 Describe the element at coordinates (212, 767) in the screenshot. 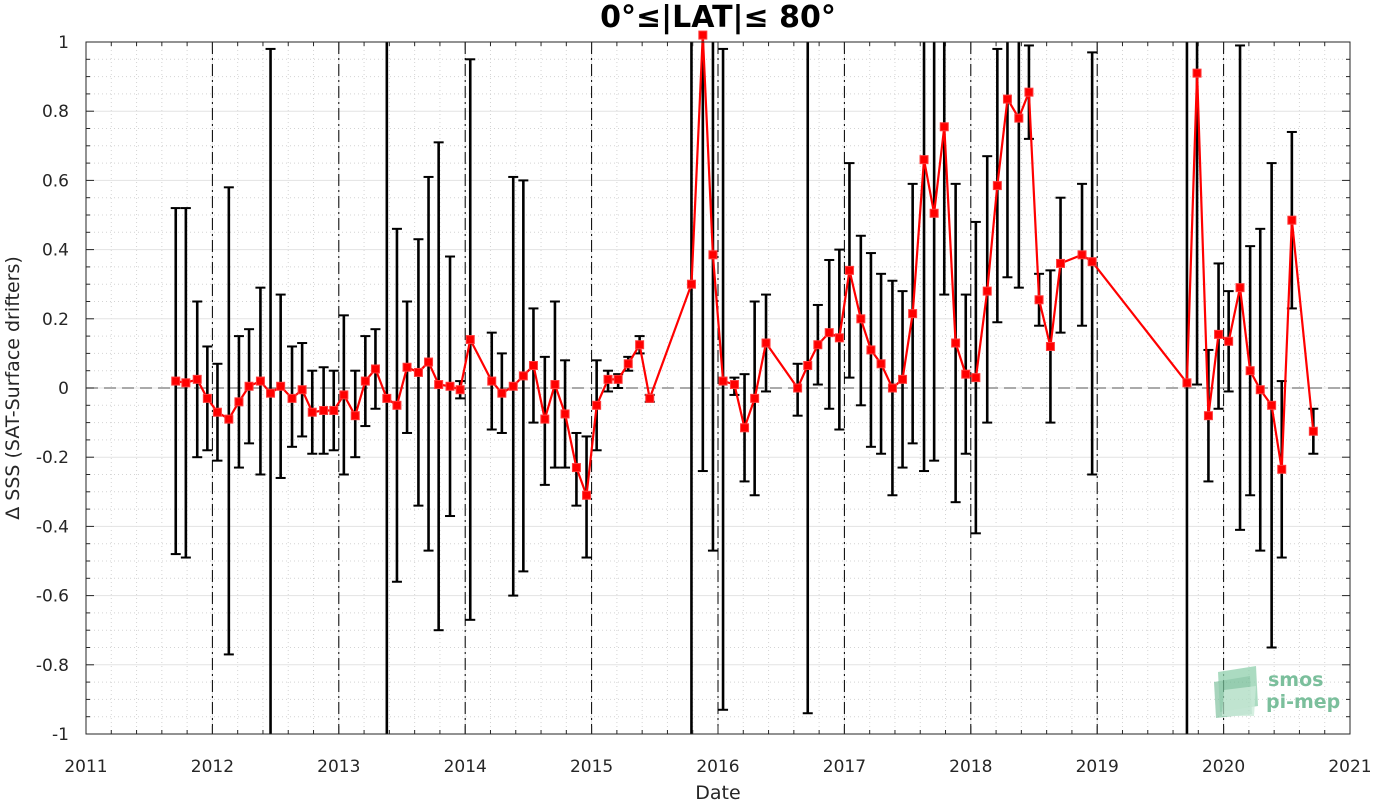

I see `x-tick-label: 2012` at that location.